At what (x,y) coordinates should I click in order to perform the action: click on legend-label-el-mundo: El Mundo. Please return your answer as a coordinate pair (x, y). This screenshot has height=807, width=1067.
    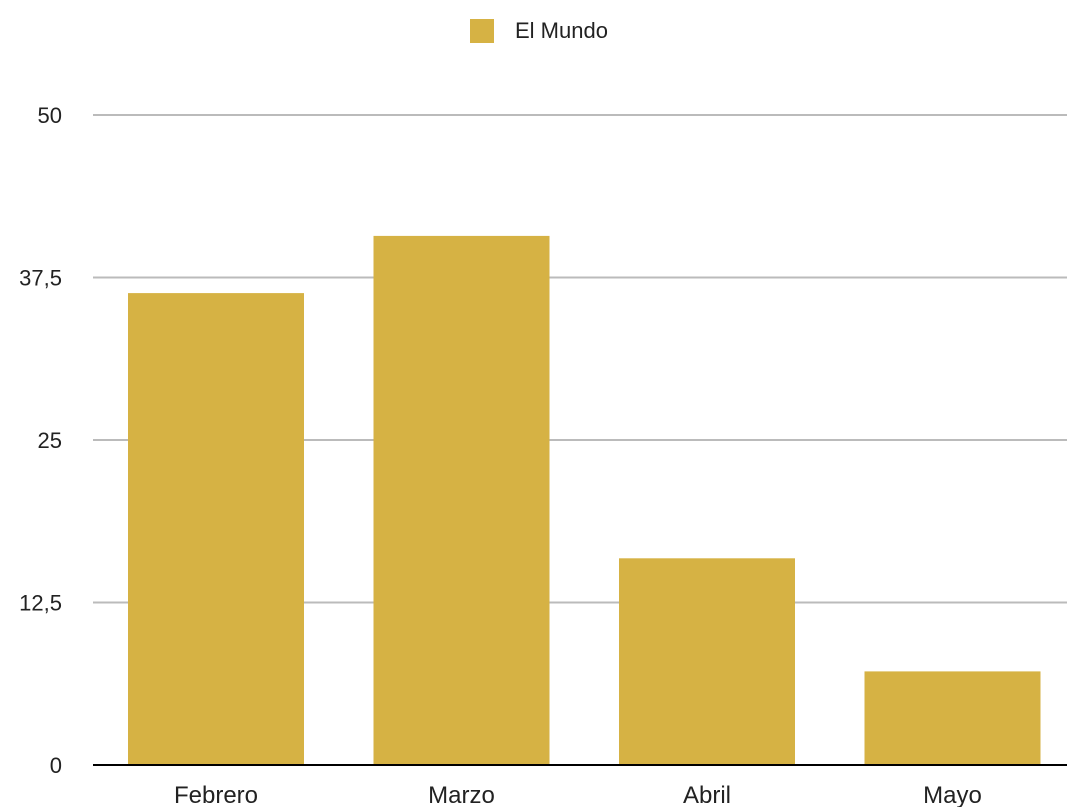
    Looking at the image, I should click on (561, 30).